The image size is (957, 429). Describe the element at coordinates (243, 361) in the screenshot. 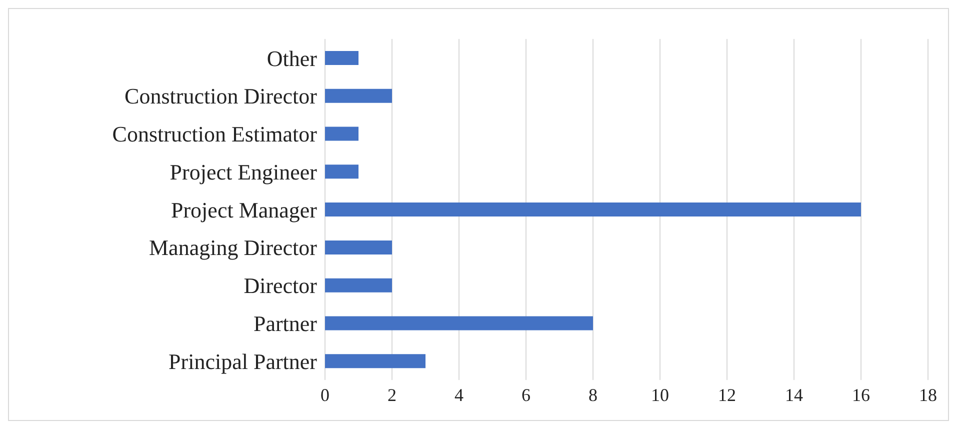

I see `y-tick-label: Principal Partner` at that location.